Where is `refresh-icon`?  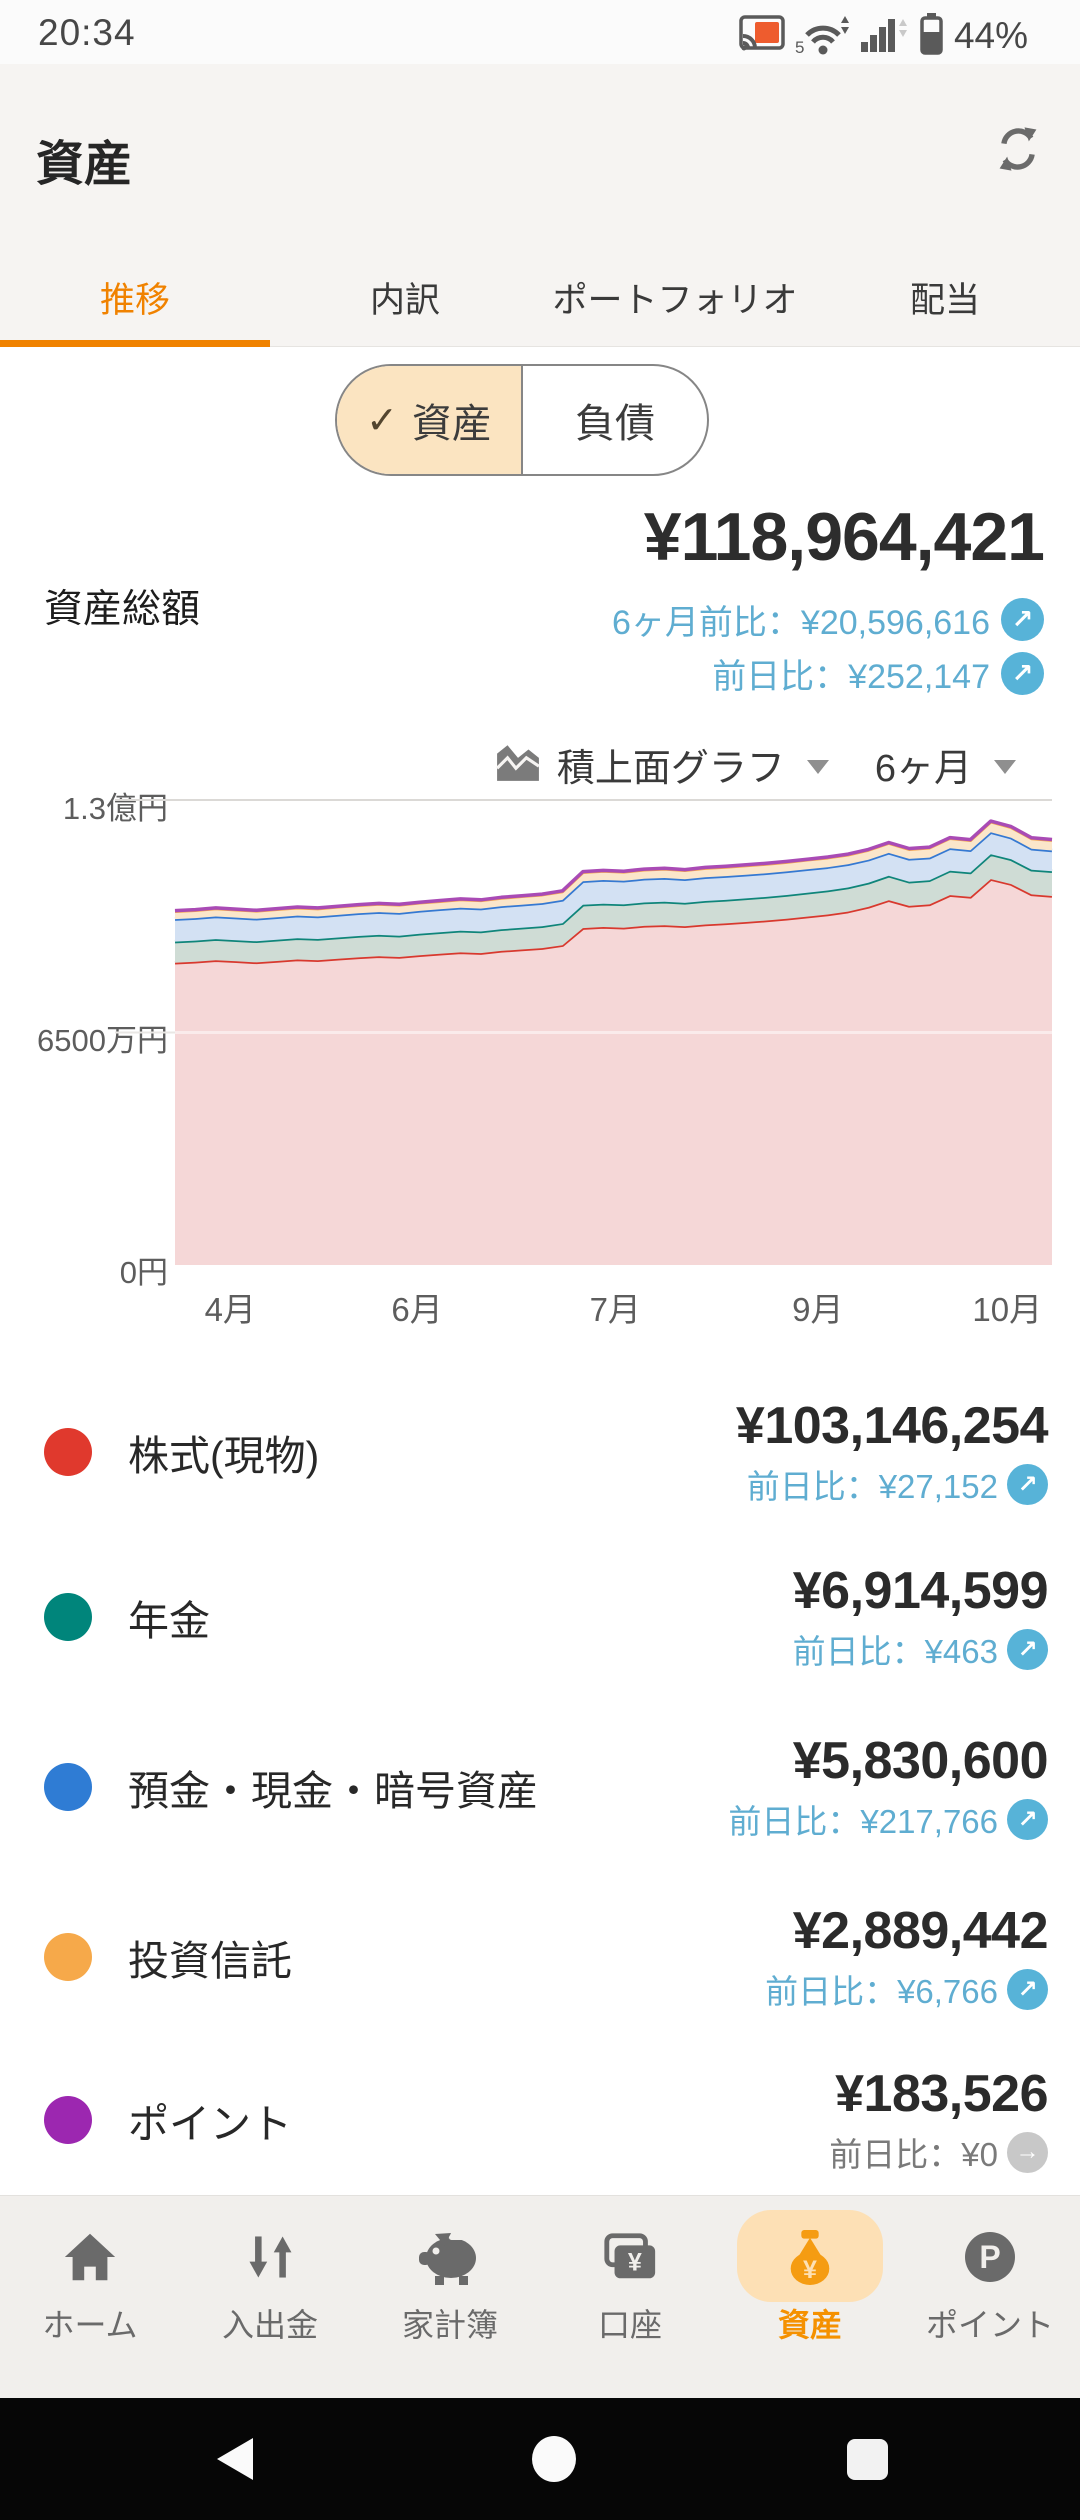
refresh-icon is located at coordinates (1018, 150).